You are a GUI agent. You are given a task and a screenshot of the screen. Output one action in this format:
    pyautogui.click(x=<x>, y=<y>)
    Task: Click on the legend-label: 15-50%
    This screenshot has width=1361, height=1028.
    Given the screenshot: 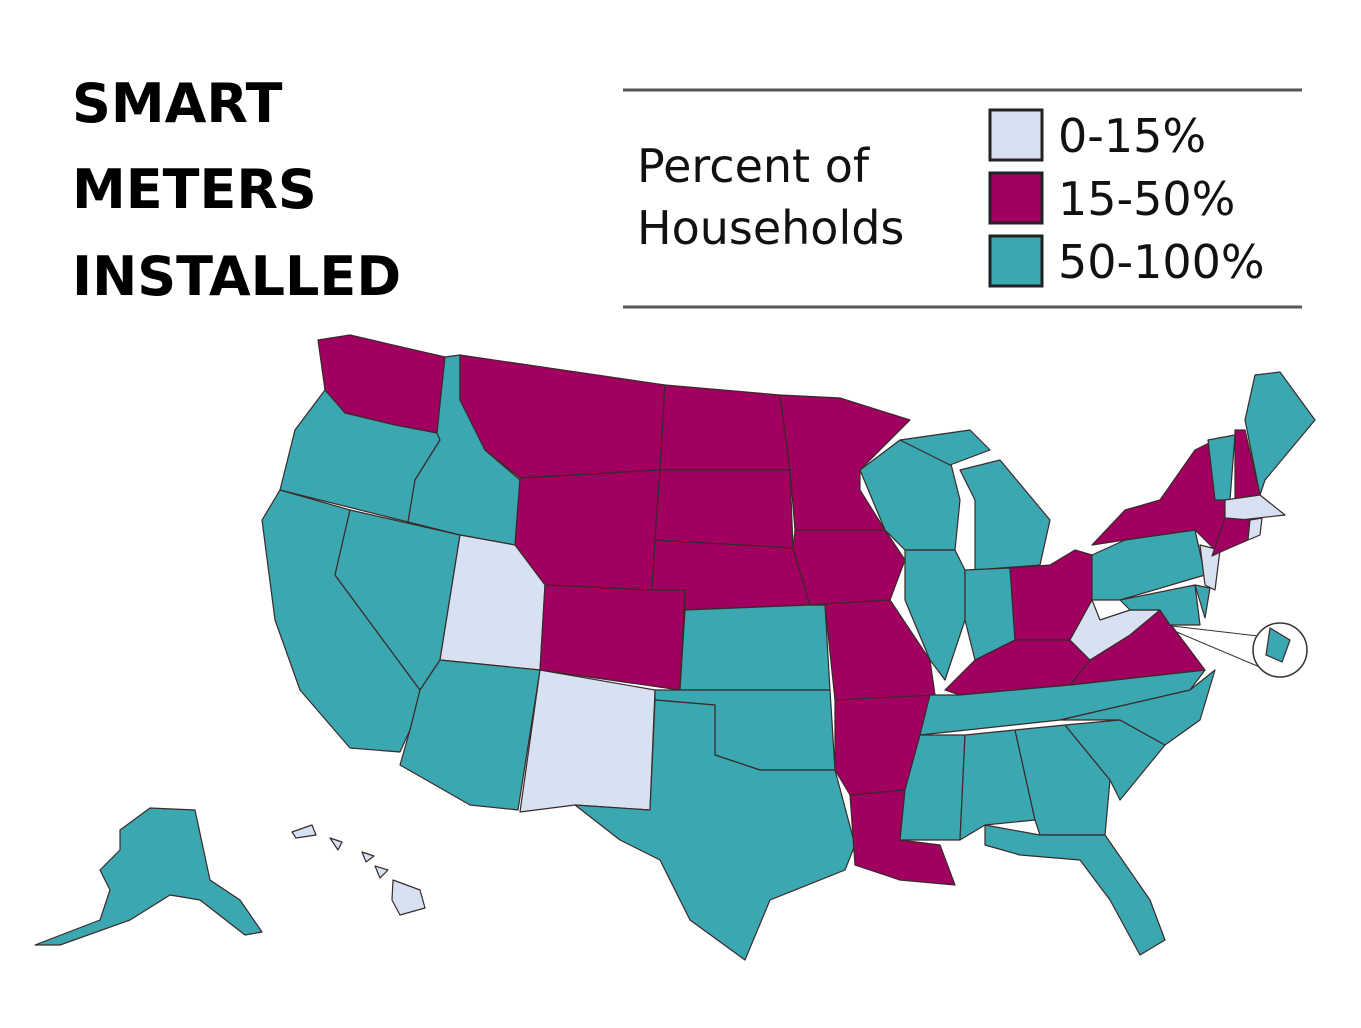 What is the action you would take?
    pyautogui.click(x=1146, y=199)
    